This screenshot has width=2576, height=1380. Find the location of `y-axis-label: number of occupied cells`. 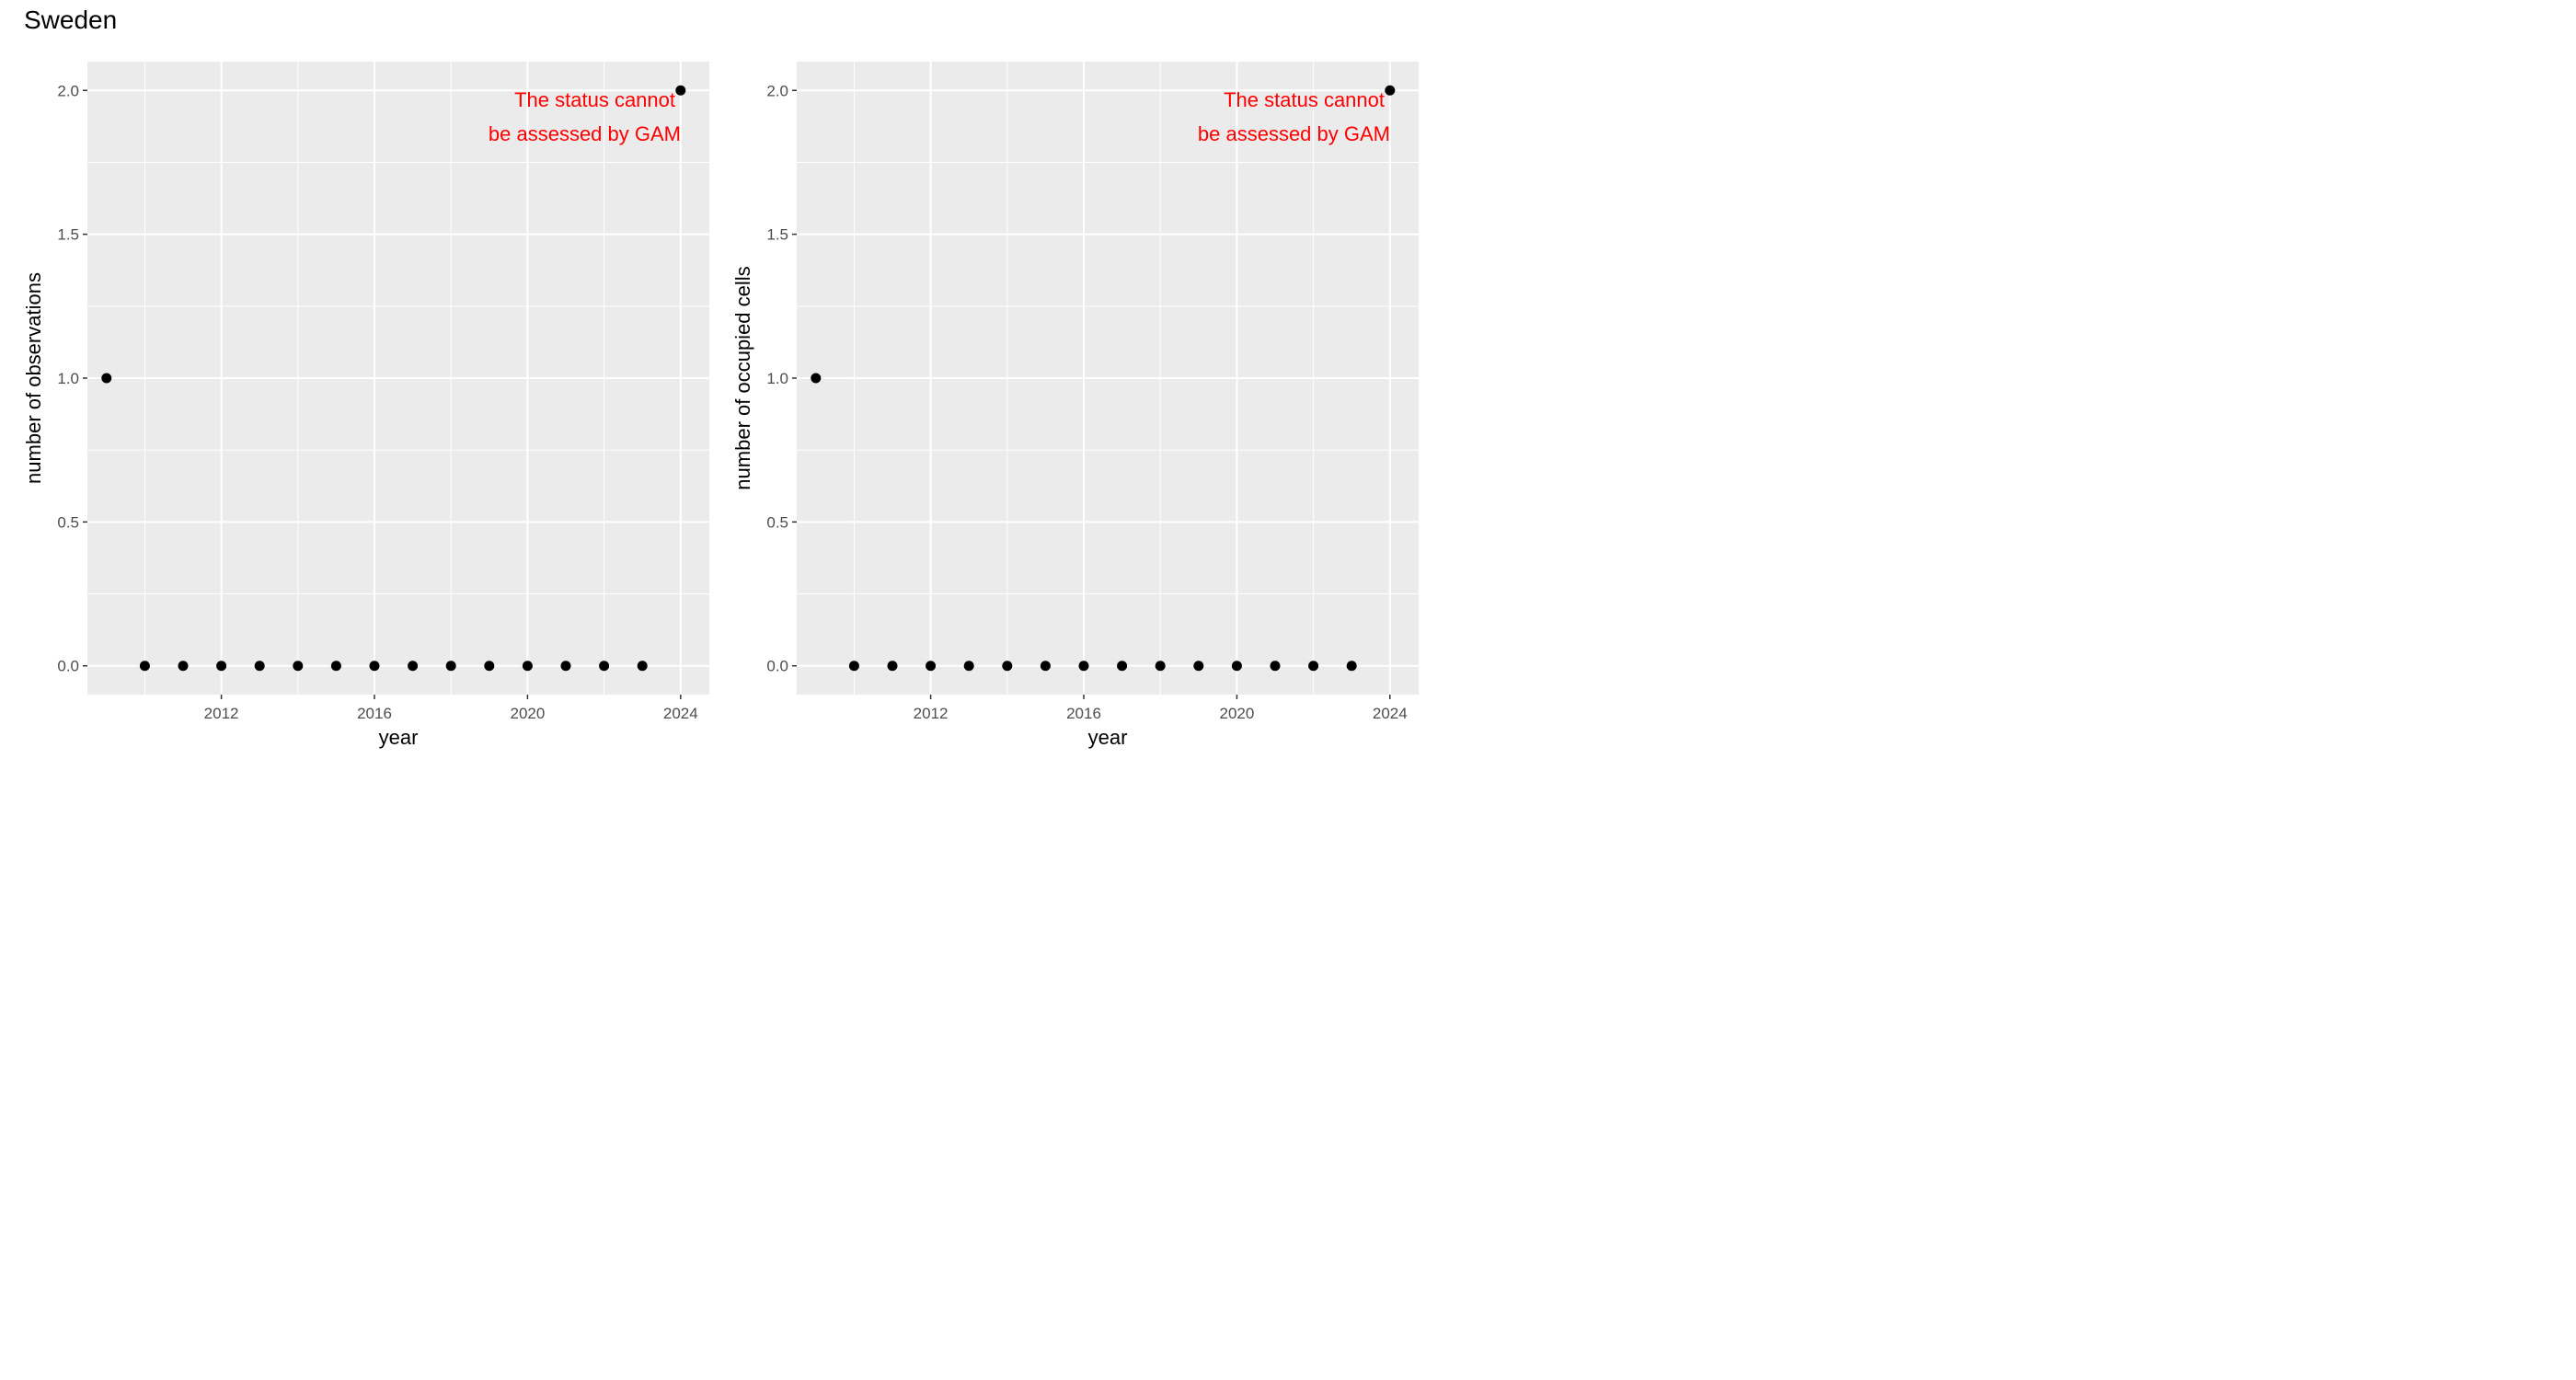

y-axis-label: number of occupied cells is located at coordinates (742, 377).